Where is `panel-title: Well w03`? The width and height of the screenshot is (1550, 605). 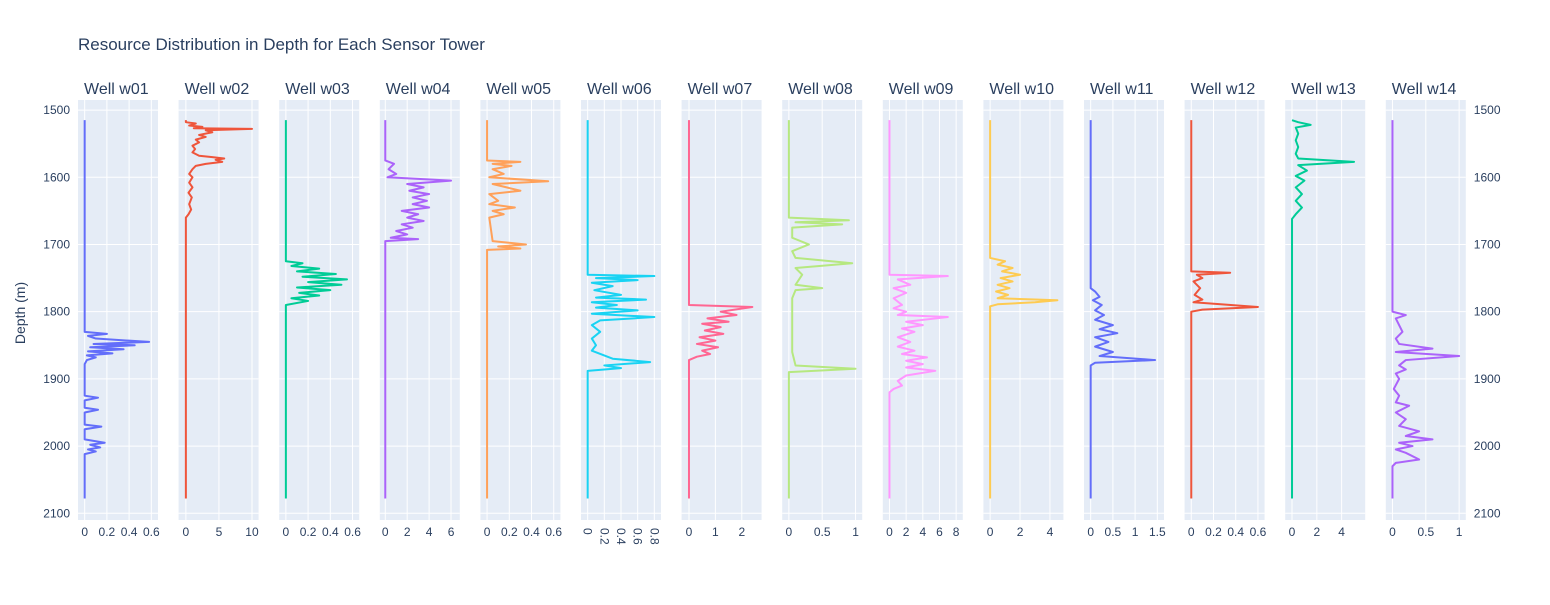
panel-title: Well w03 is located at coordinates (317, 89).